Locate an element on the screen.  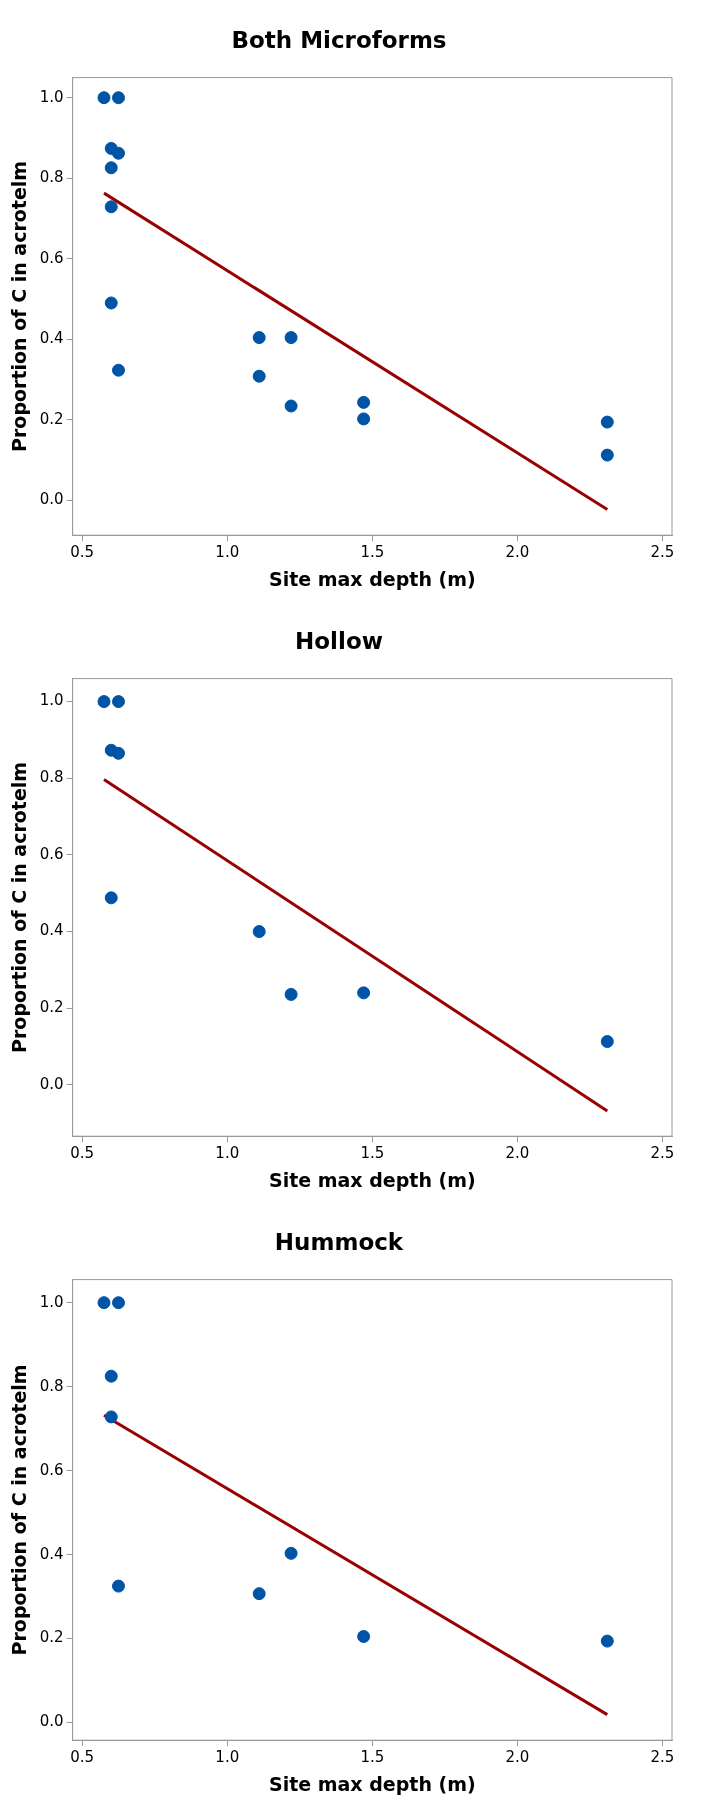
chart-title: Hollow is located at coordinates (339, 640).